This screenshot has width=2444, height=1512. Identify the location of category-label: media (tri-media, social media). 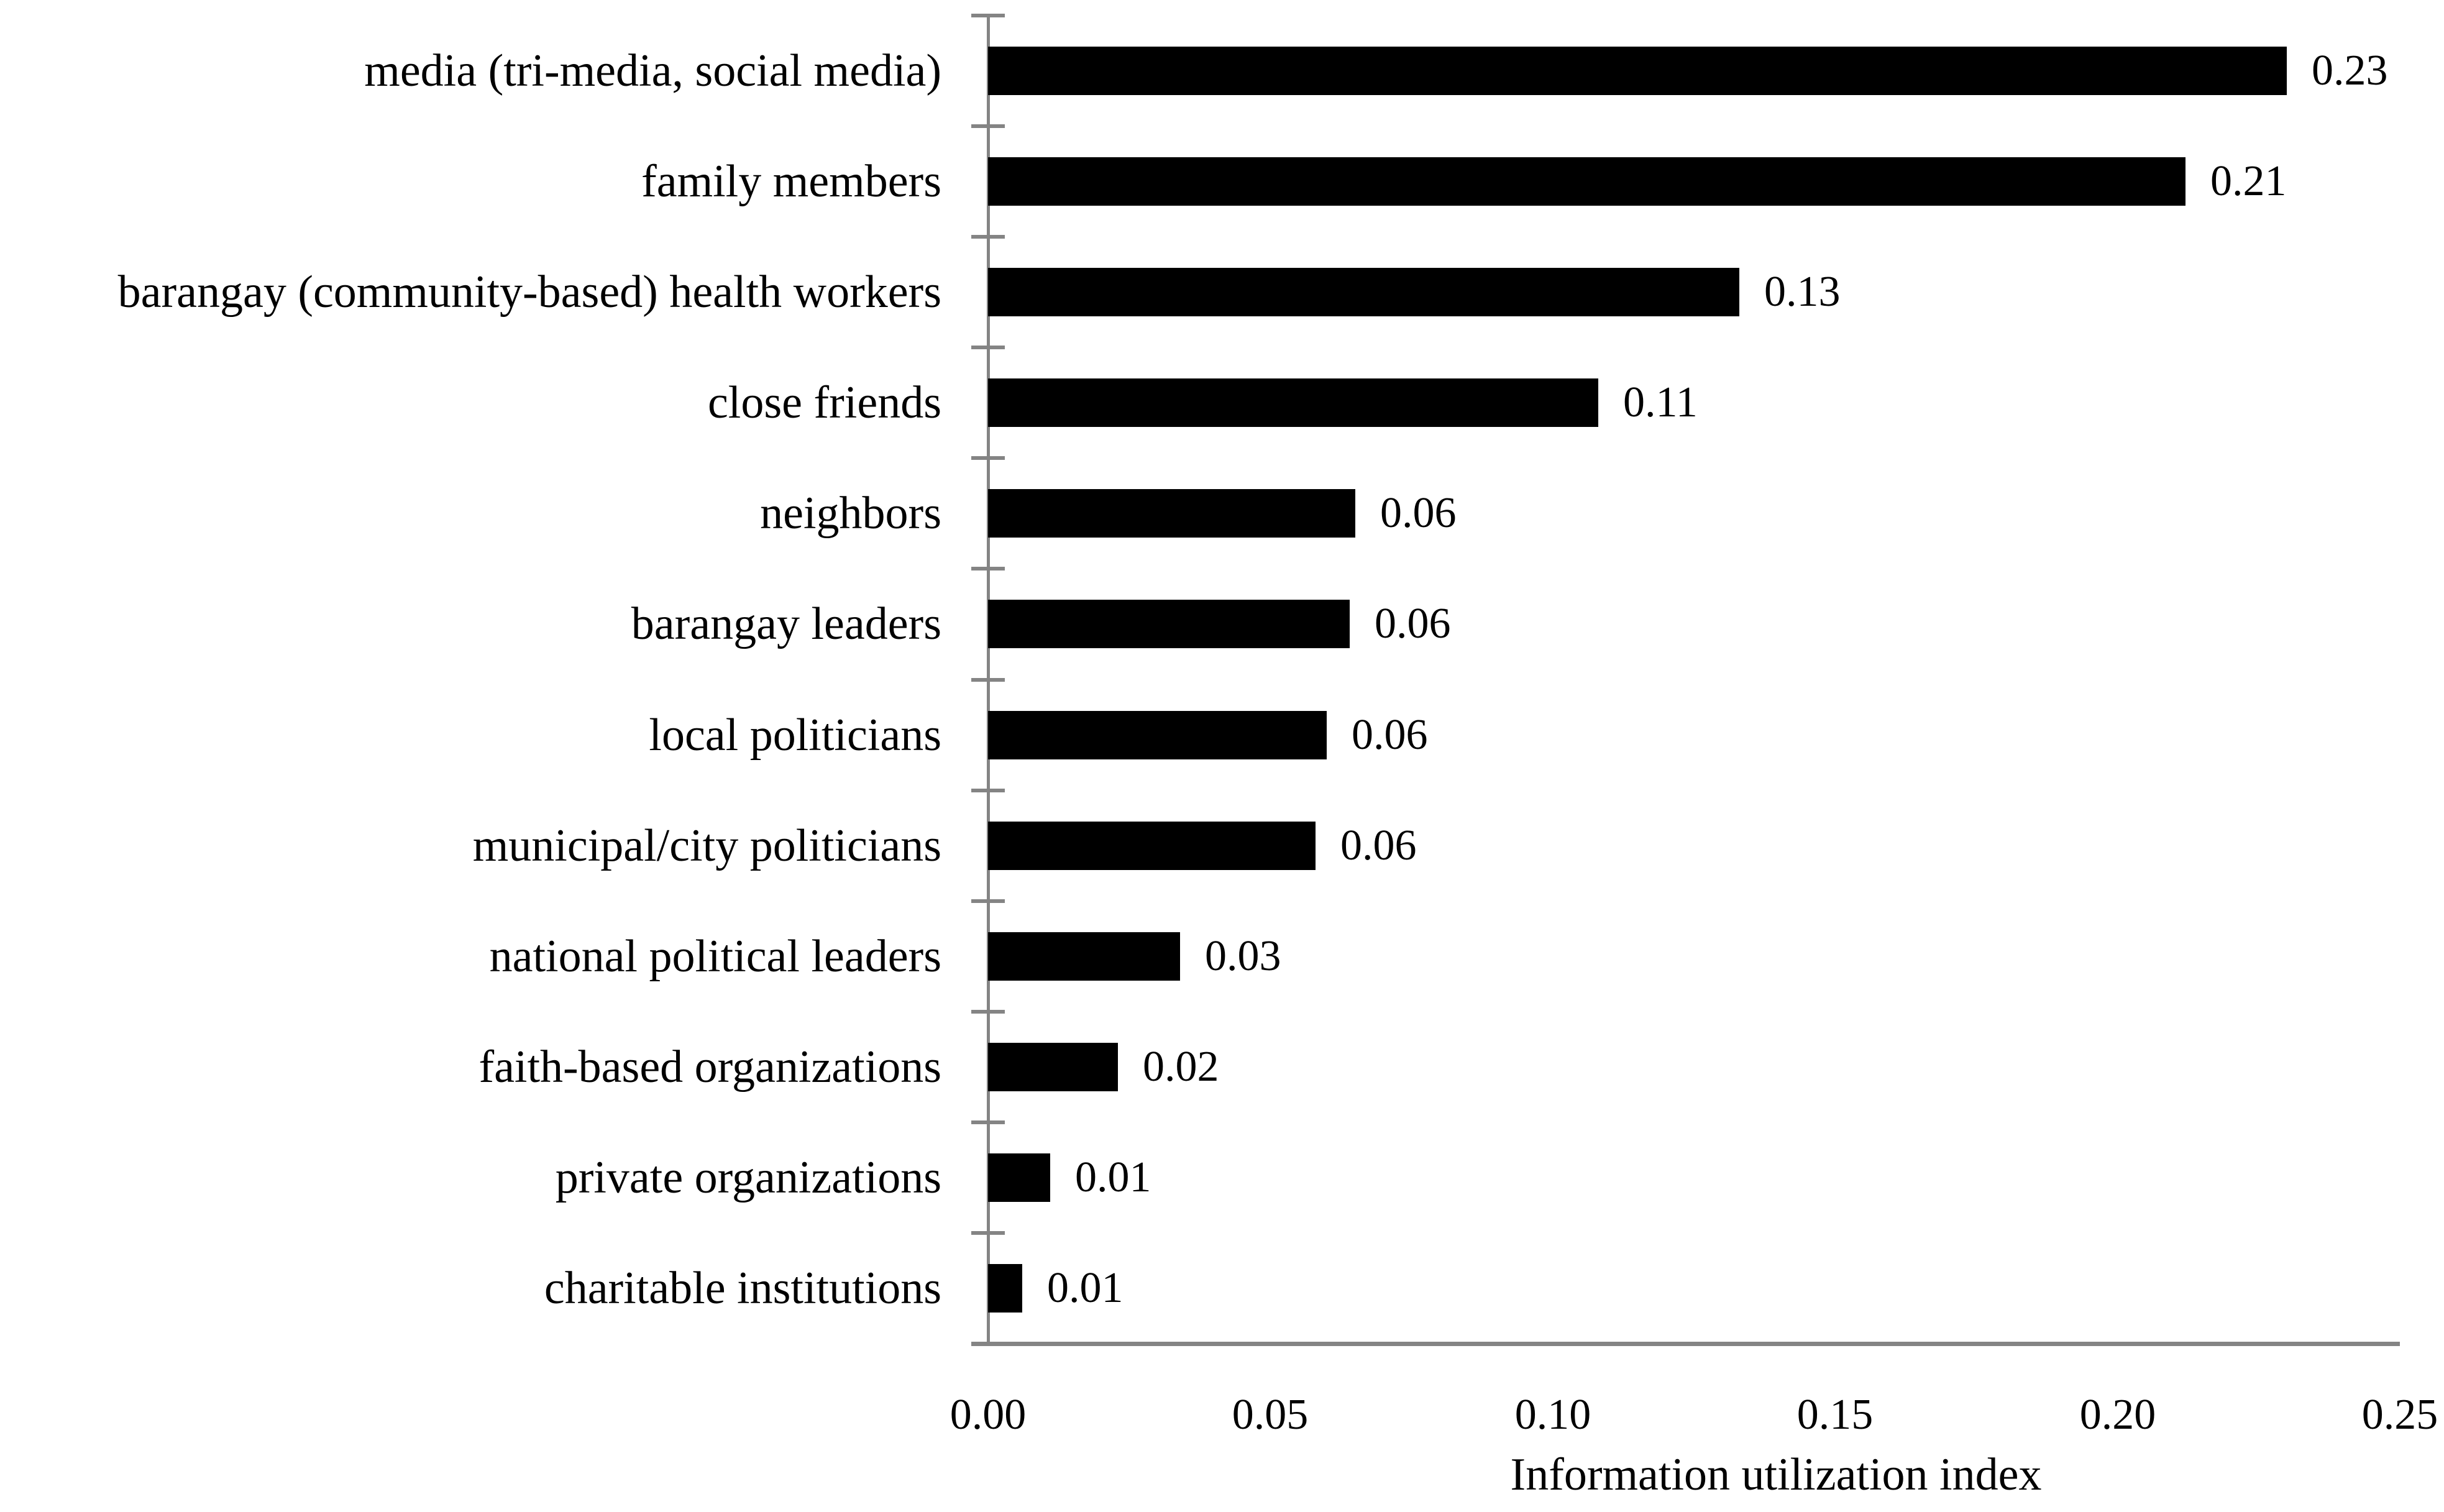
(652, 70).